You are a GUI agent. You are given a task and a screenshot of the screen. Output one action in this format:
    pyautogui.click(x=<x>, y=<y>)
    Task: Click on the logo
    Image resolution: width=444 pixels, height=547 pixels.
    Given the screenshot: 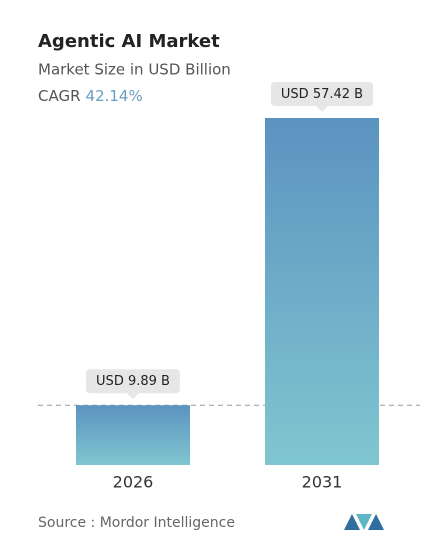 What is the action you would take?
    pyautogui.click(x=364, y=522)
    